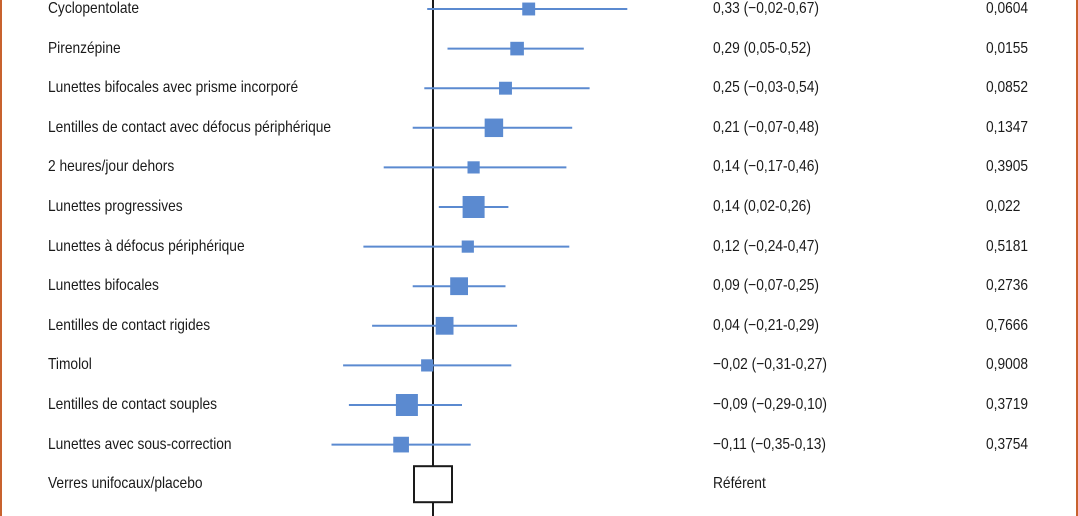 This screenshot has height=516, width=1078. I want to click on row-label: Lunettes bifocales, so click(103, 286).